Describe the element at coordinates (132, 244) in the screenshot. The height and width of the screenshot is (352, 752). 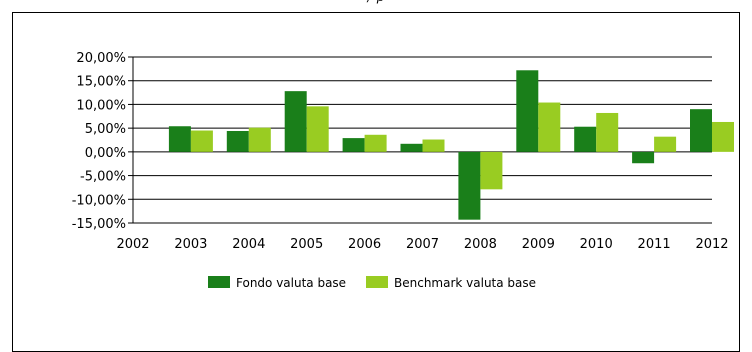
I see `x-tick-label: 2002` at that location.